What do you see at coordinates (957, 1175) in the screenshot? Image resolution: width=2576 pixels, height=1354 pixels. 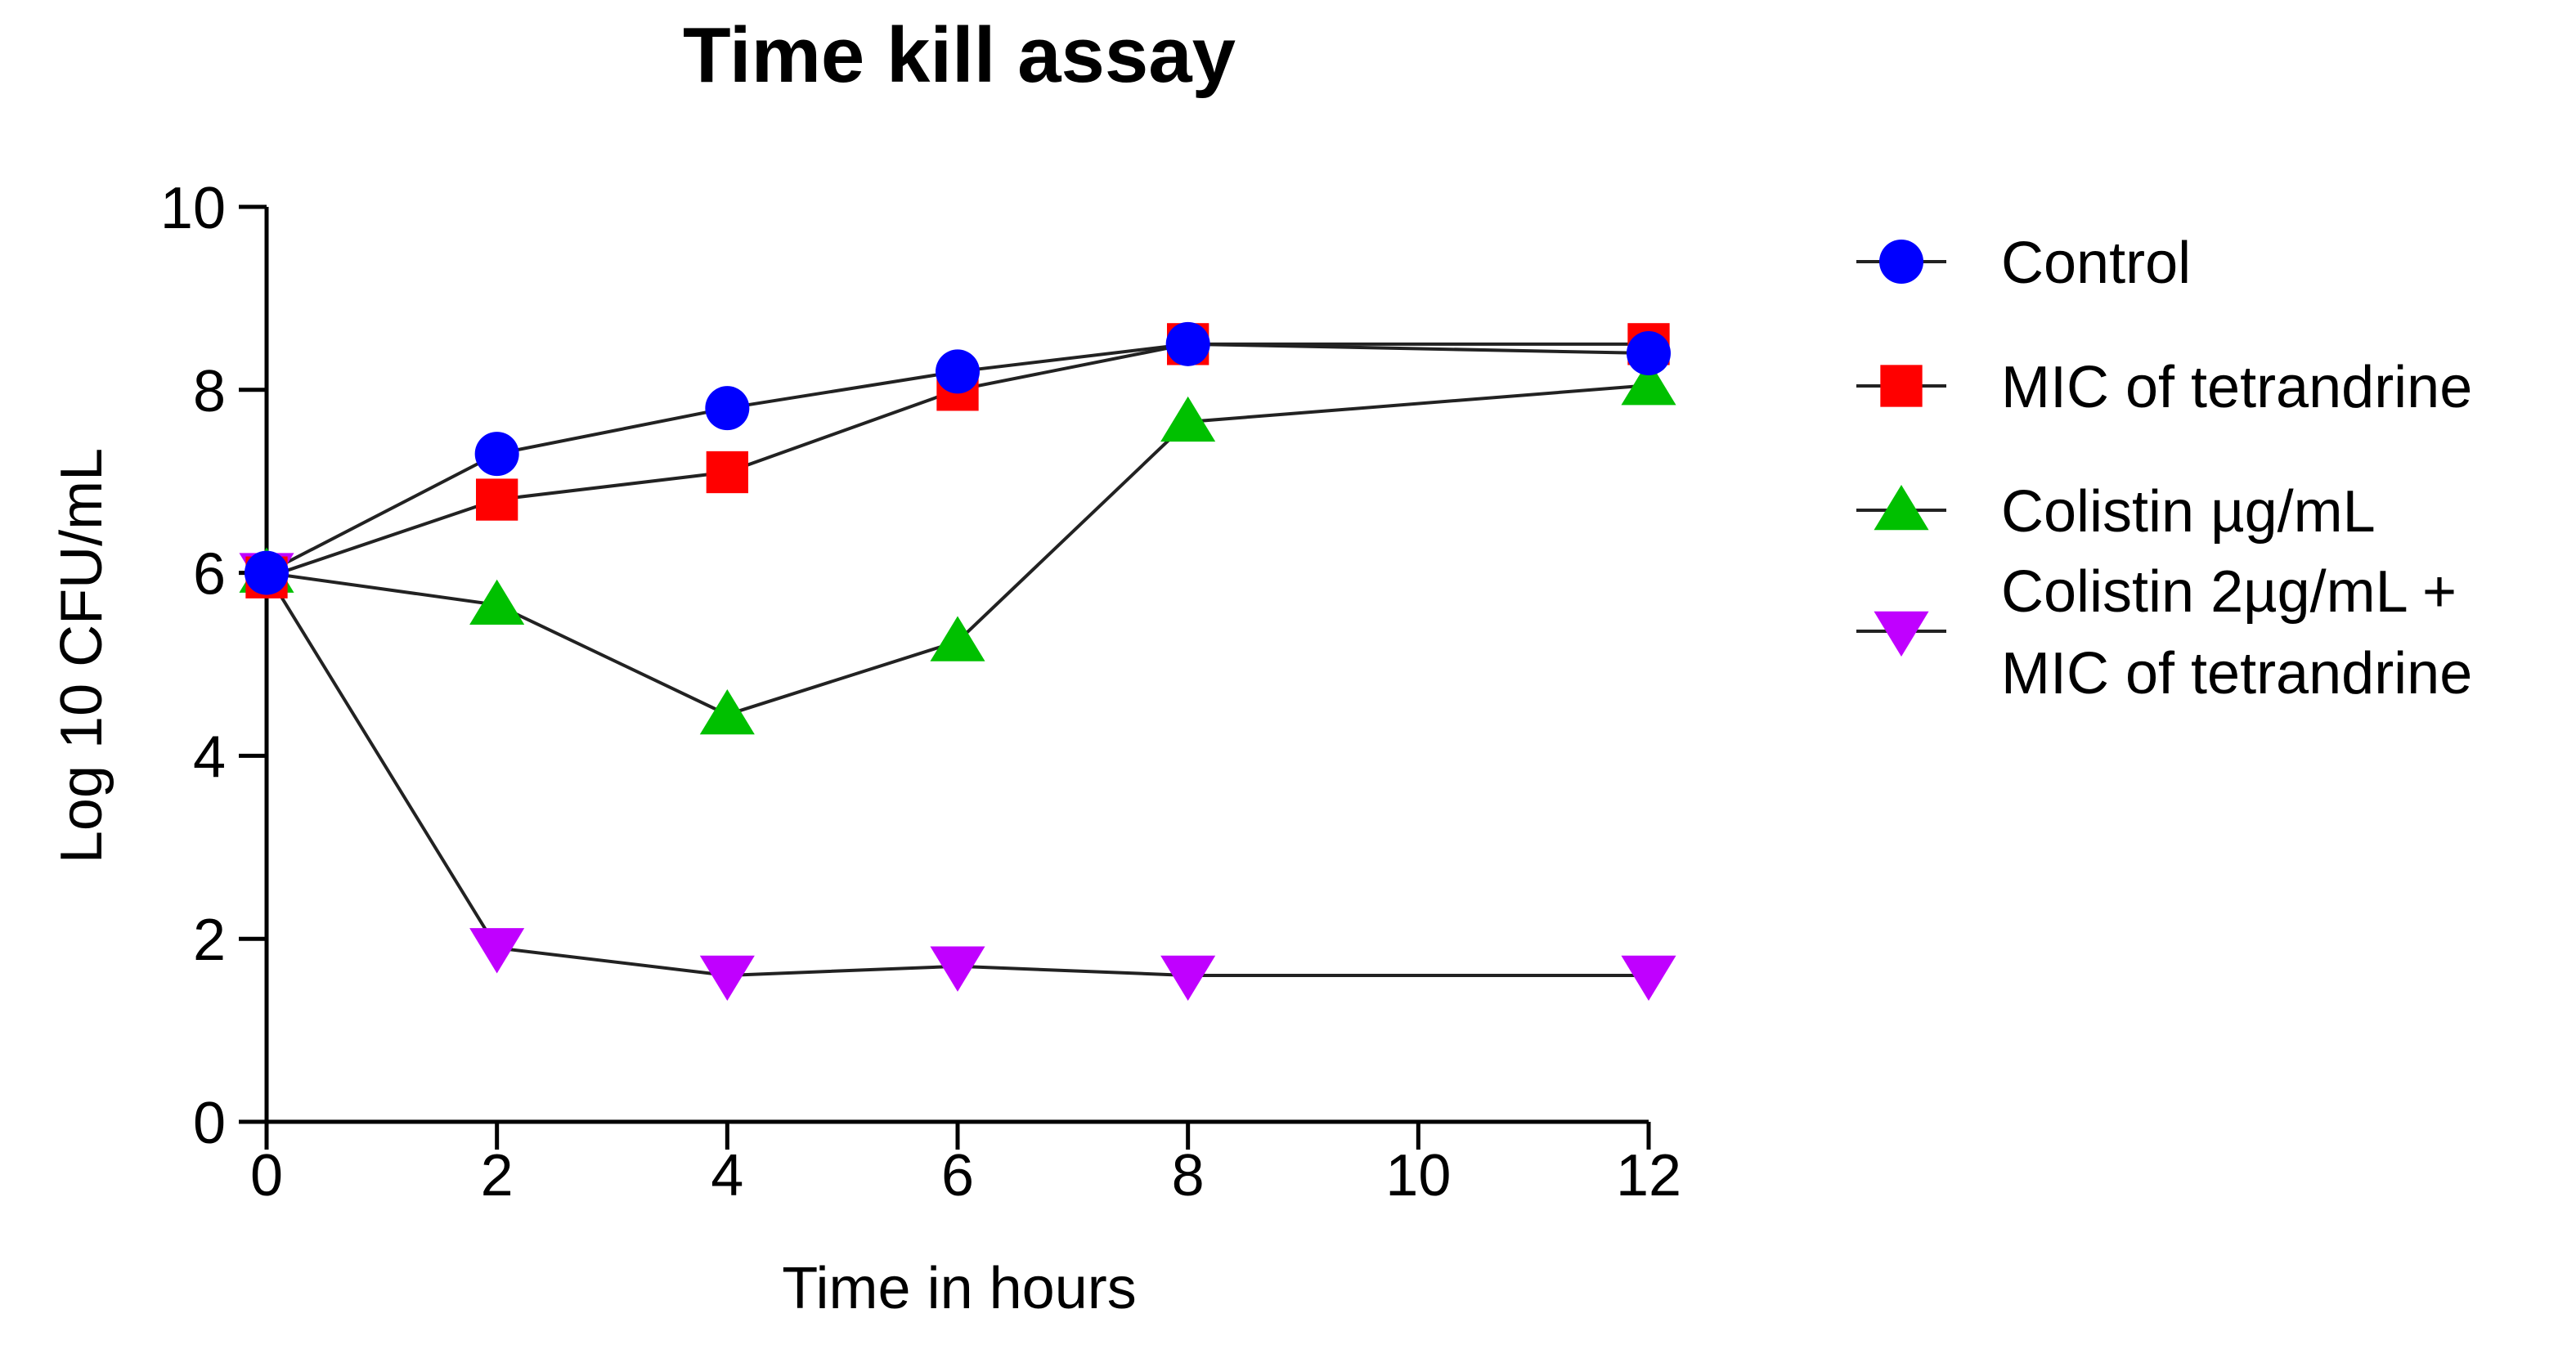 I see `x-tick-label: 6` at bounding box center [957, 1175].